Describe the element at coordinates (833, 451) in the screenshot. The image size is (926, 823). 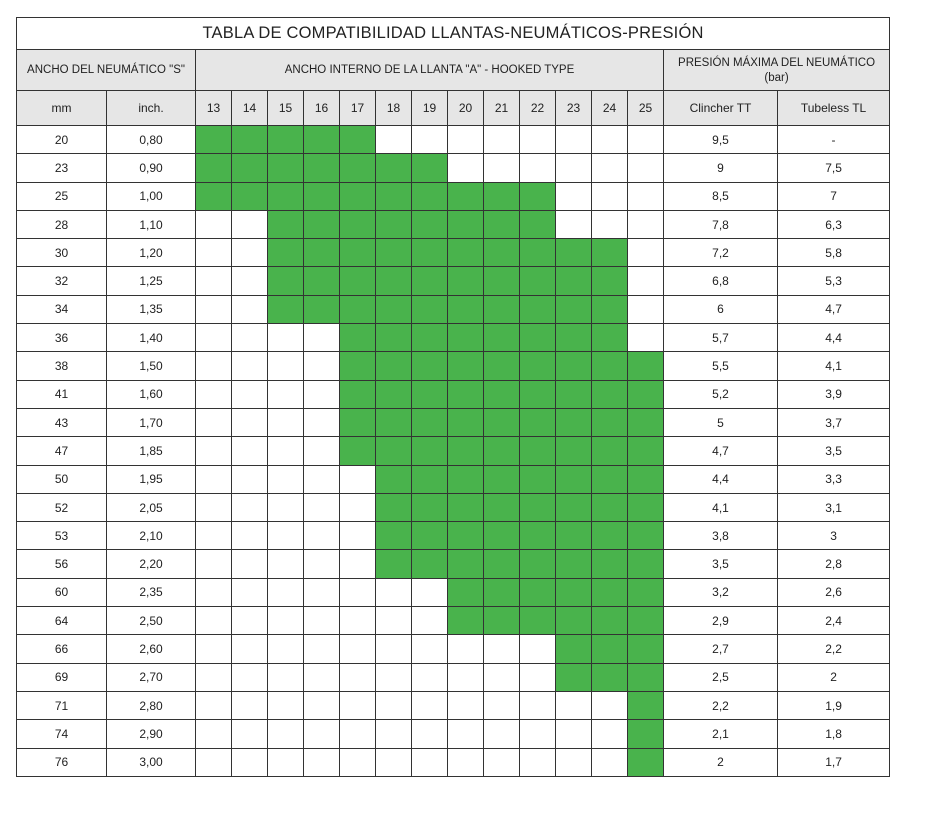
I see `tubeless-pressure: 3,5` at that location.